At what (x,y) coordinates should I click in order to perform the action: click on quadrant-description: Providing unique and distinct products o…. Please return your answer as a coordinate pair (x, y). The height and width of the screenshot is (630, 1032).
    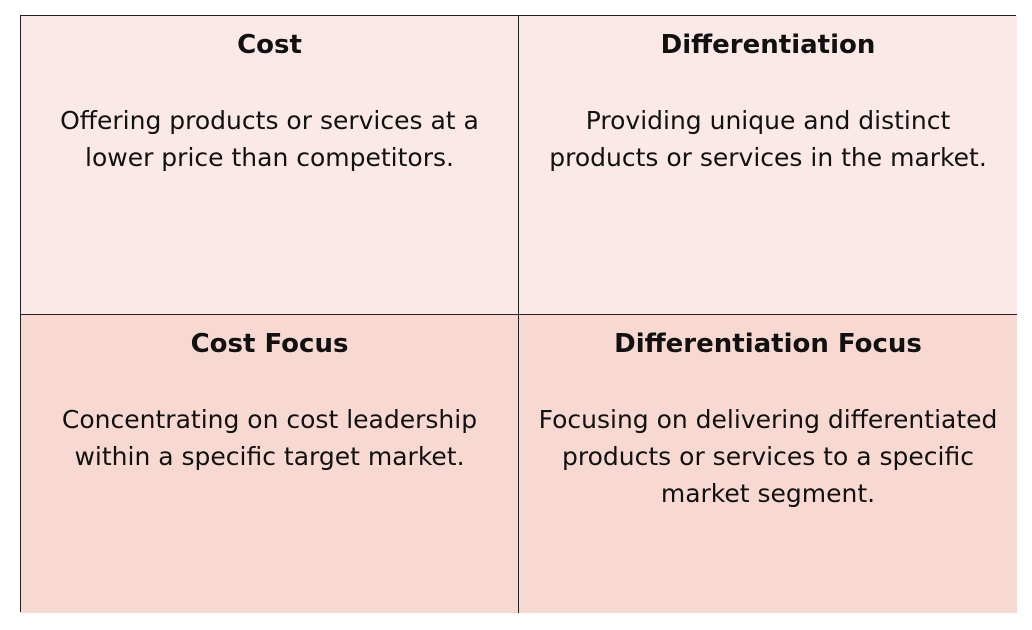
    Looking at the image, I should click on (768, 139).